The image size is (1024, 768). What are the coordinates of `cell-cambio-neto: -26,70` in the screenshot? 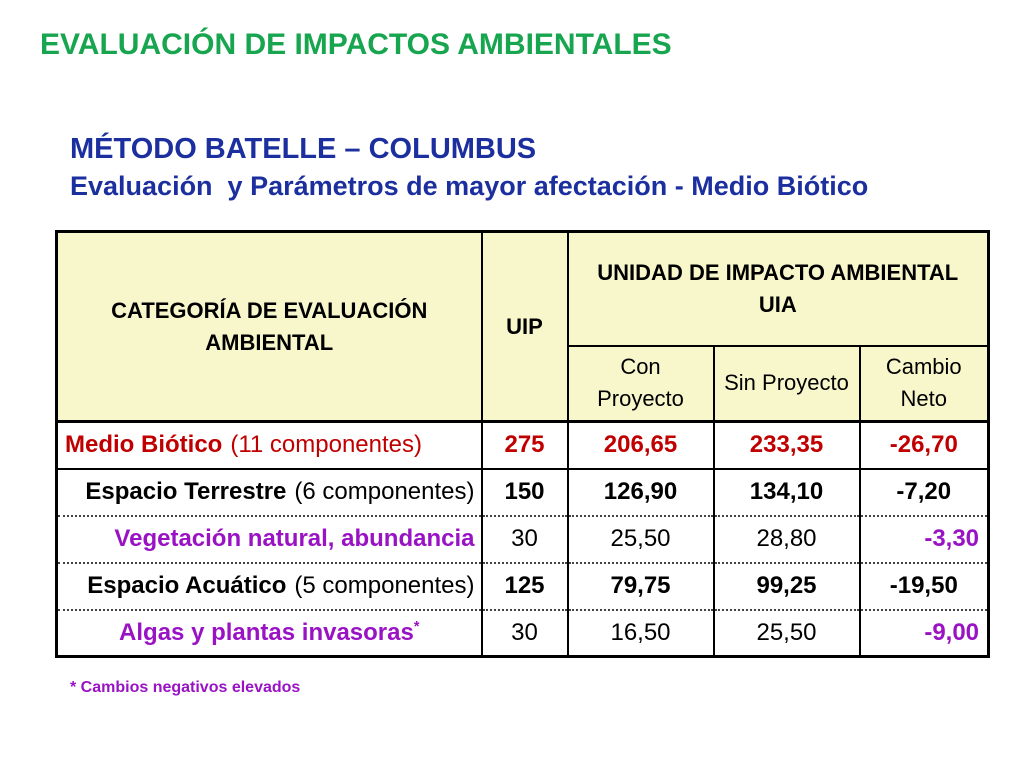 It's located at (924, 445).